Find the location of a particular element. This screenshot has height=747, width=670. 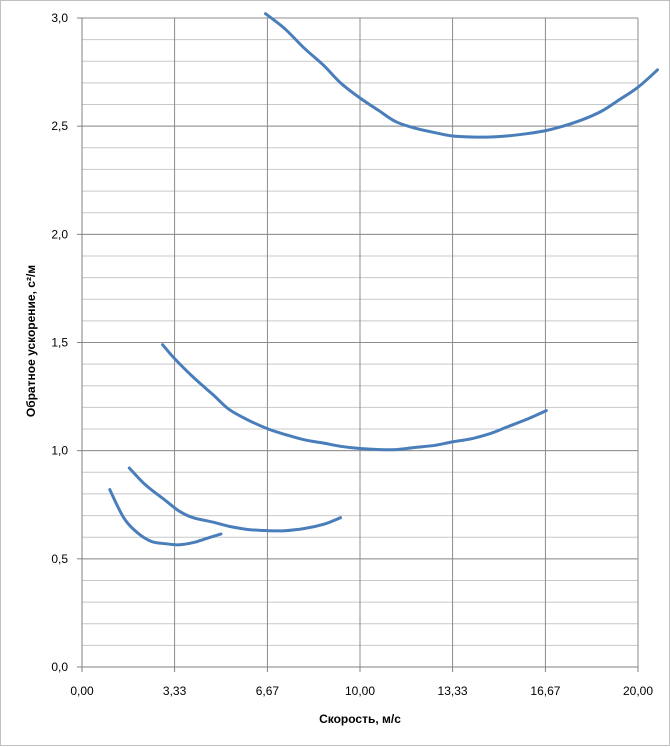

y-tick-label: 1,0 is located at coordinates (59, 451).